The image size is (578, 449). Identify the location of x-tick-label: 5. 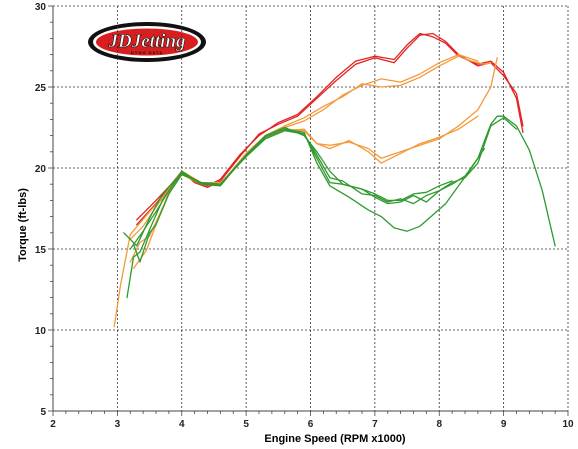
(246, 424).